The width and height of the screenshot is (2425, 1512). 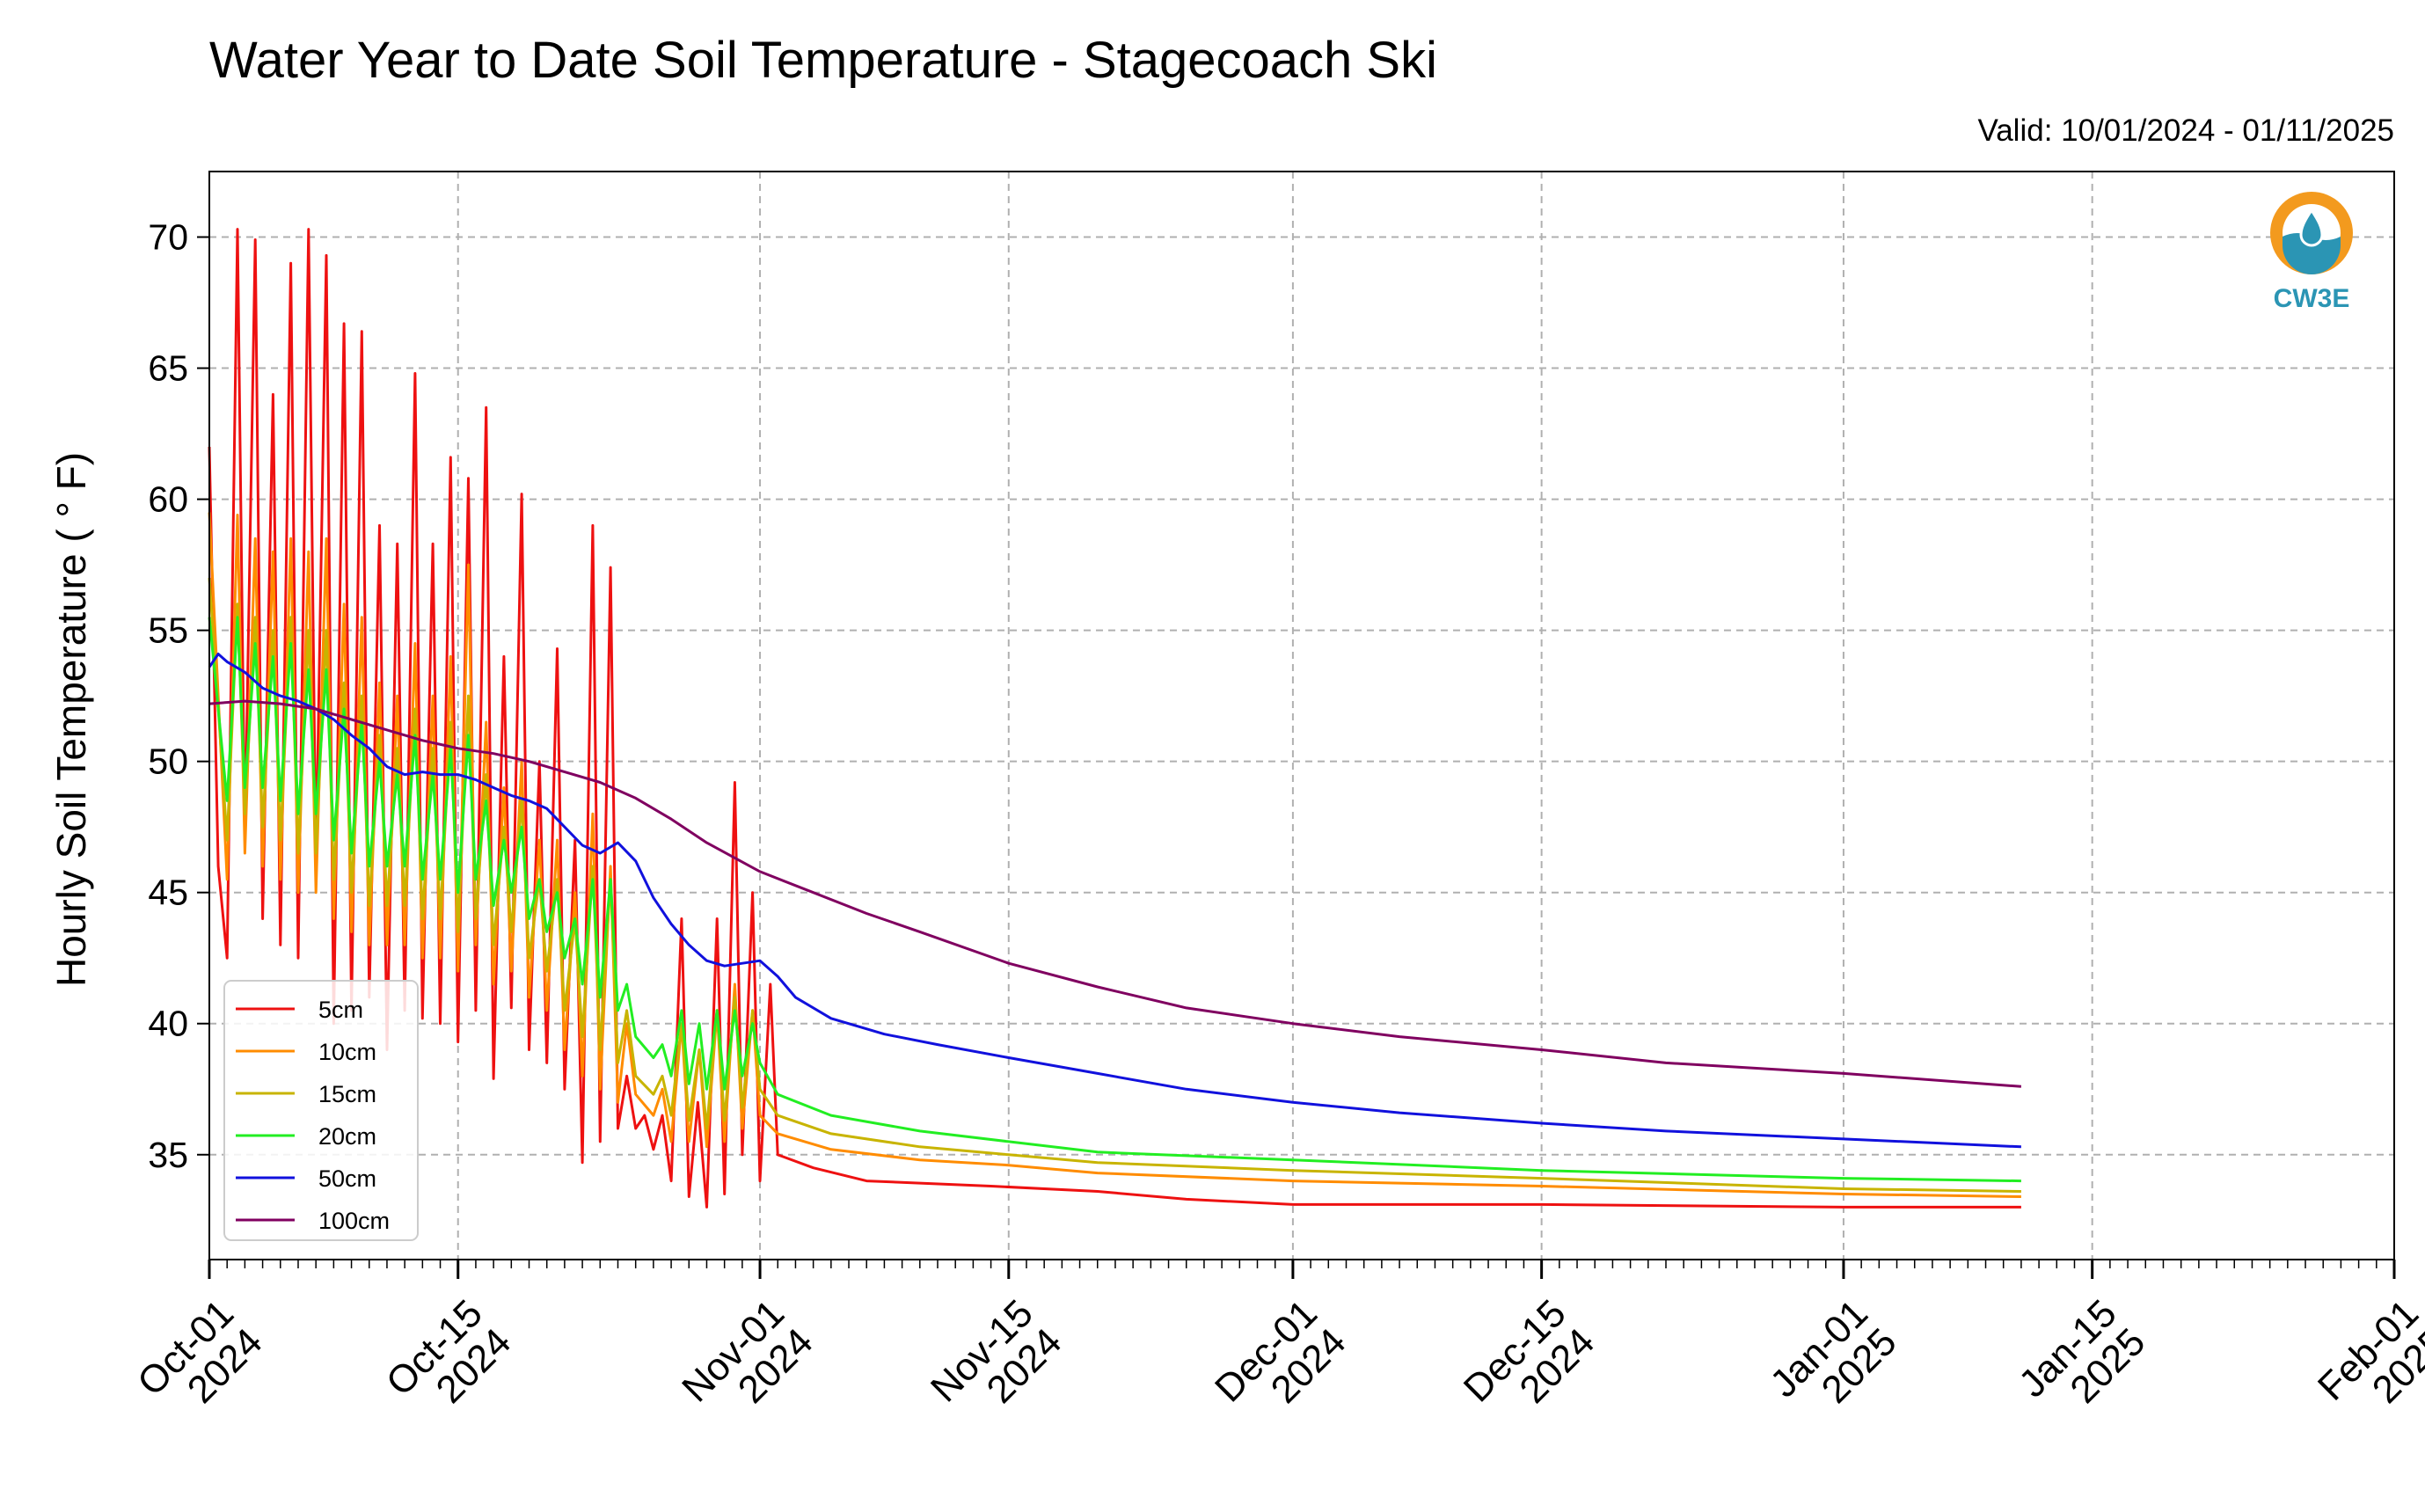 I want to click on y-tick-label: 35, so click(x=168, y=1155).